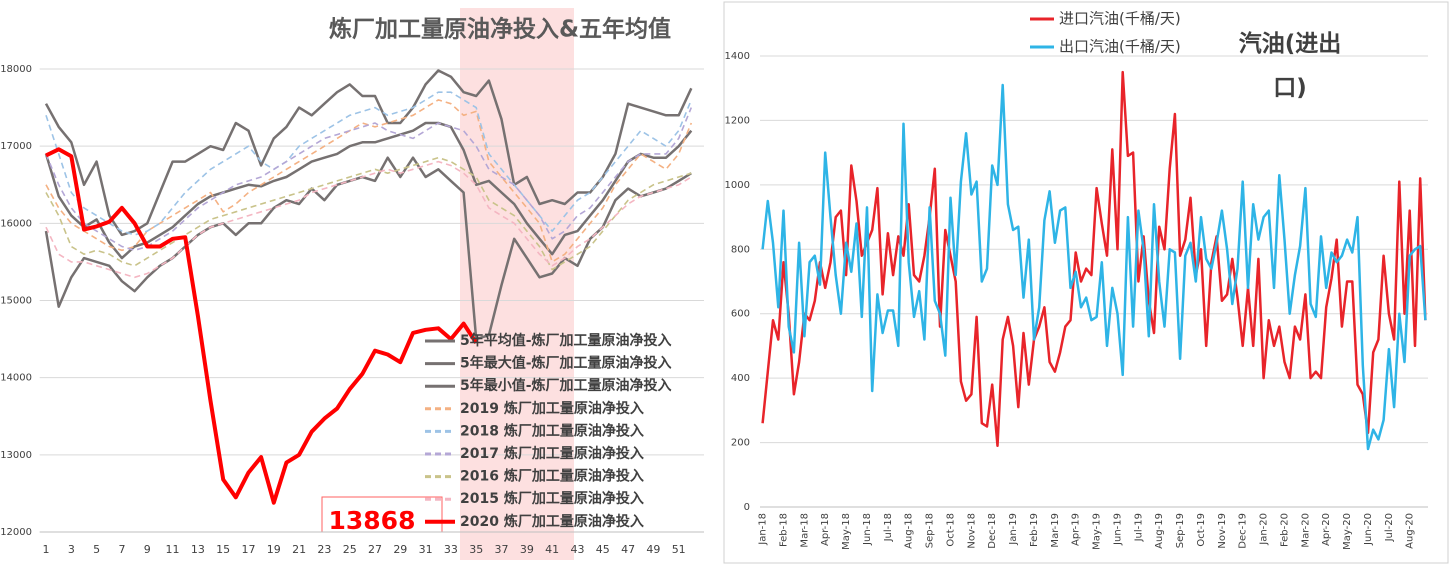 The image size is (1450, 565). What do you see at coordinates (16, 532) in the screenshot?
I see `y-tick-label: 12000` at bounding box center [16, 532].